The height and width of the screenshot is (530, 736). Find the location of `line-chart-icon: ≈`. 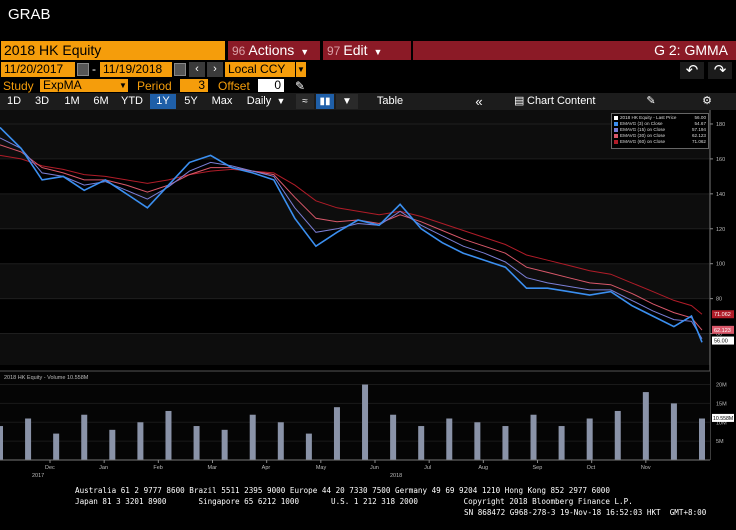

line-chart-icon: ≈ is located at coordinates (305, 101).